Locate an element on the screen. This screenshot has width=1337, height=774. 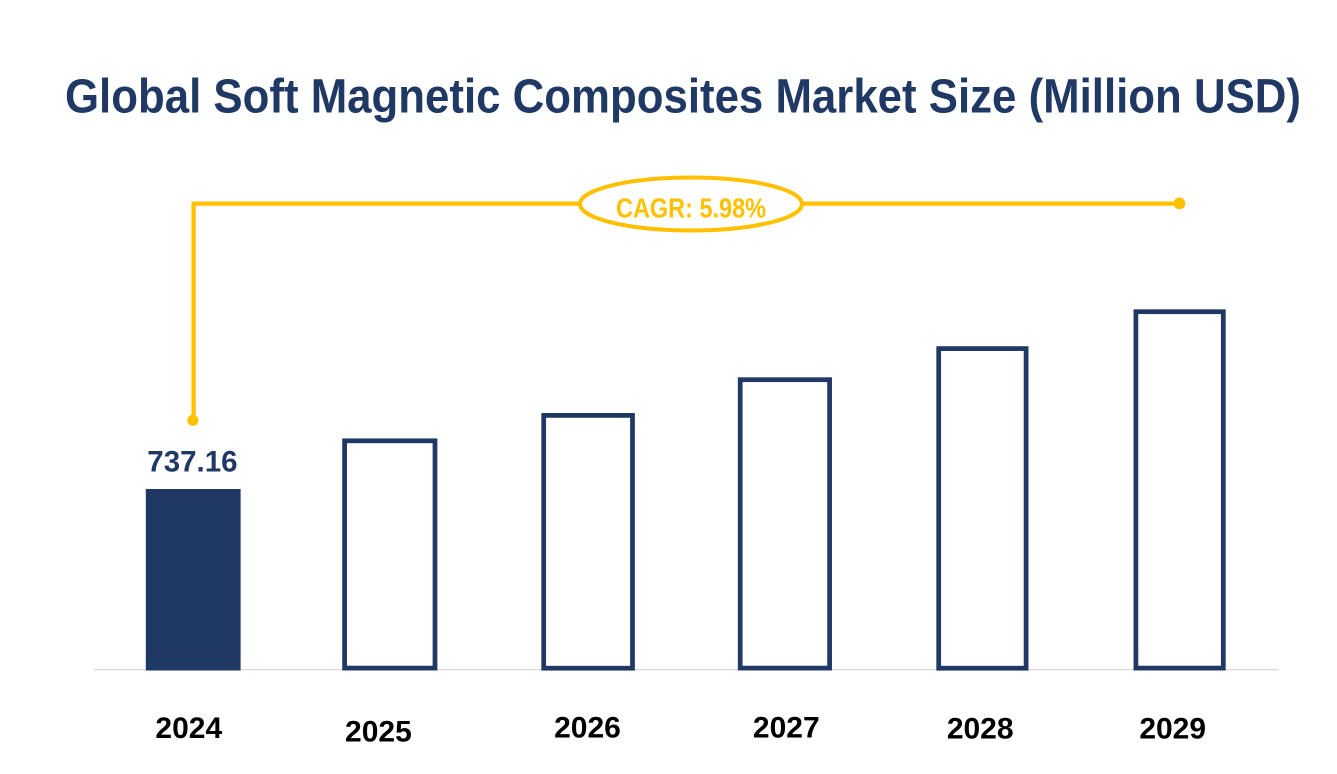
svg-text: 2025 is located at coordinates (378, 732).